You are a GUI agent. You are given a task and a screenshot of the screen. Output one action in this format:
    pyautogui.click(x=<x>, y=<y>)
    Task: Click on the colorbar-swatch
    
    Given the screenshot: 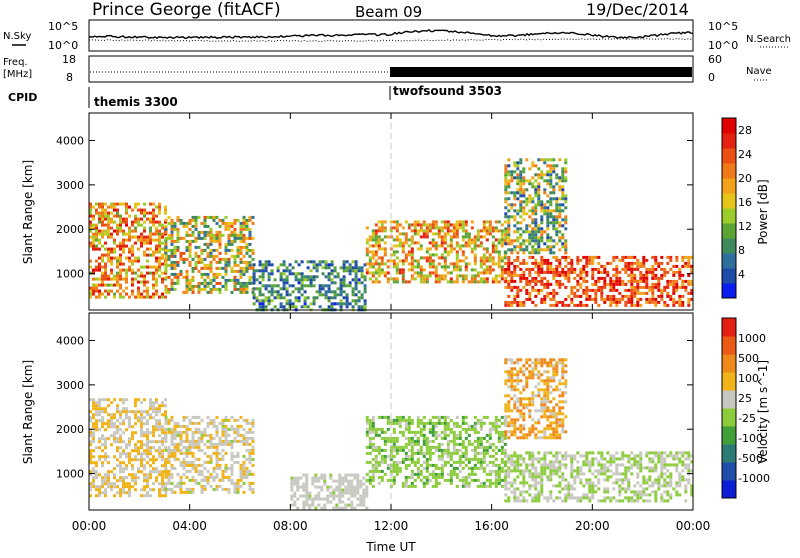 What is the action you would take?
    pyautogui.click(x=729, y=261)
    